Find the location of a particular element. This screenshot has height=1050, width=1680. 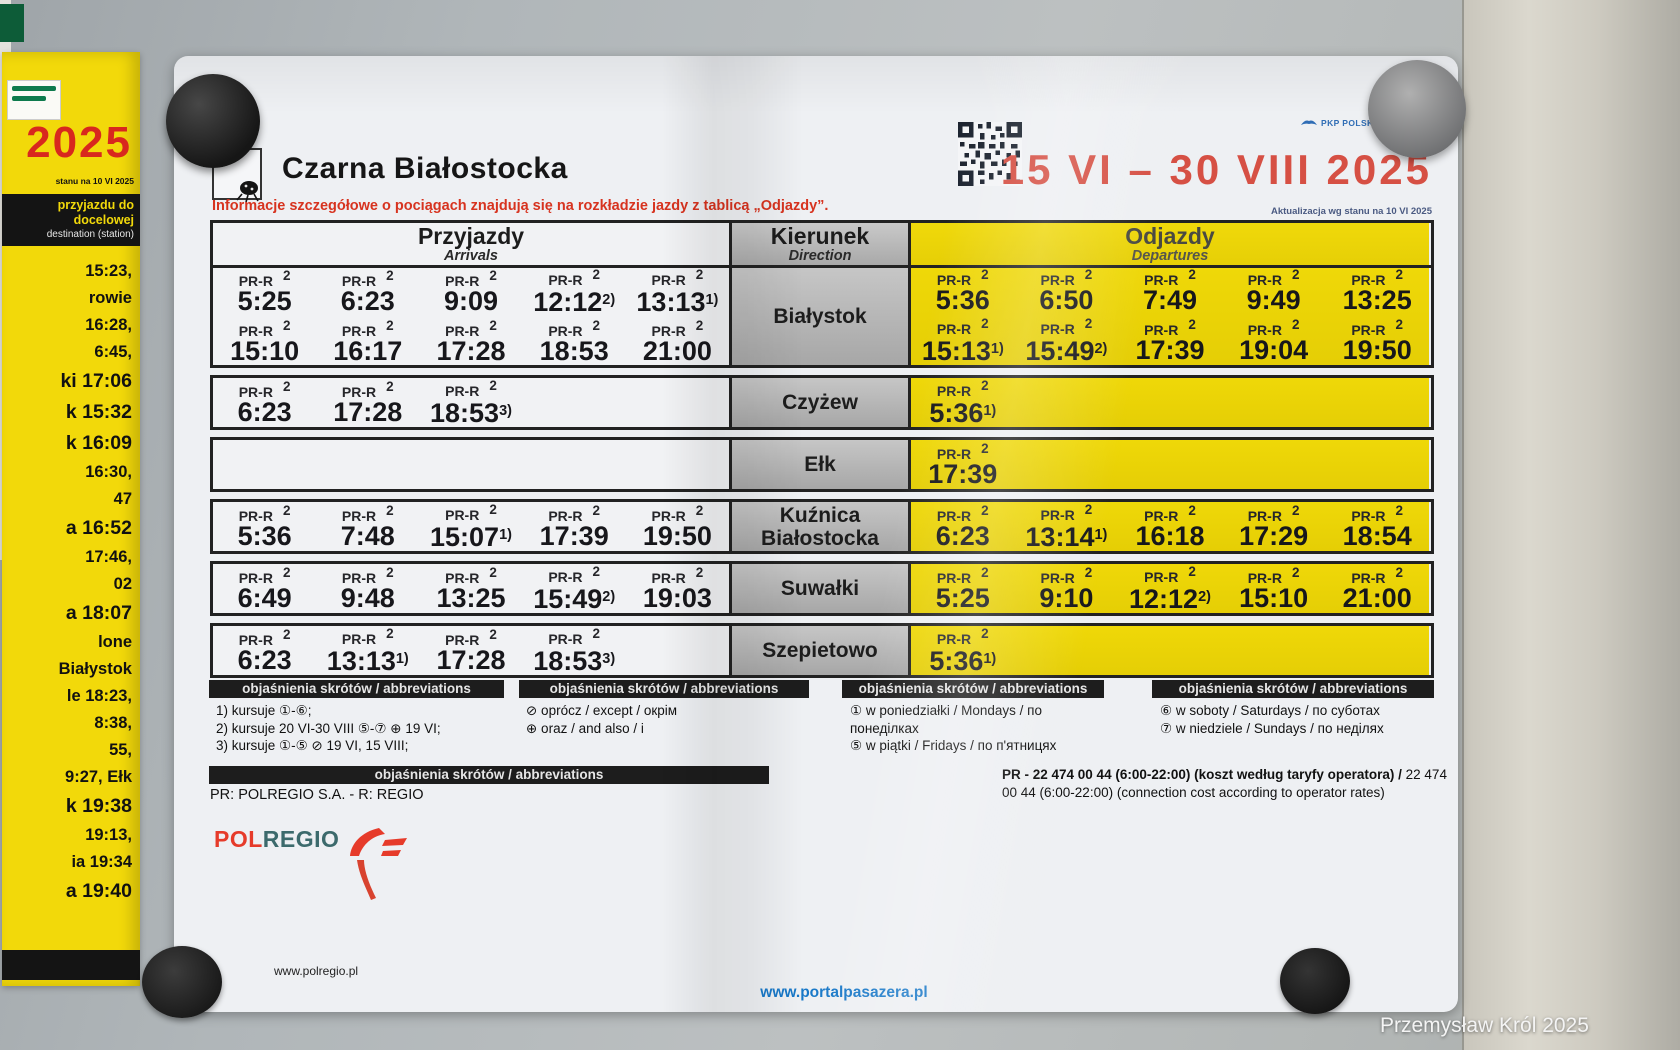

time-value: 5:36 is located at coordinates (962, 300).